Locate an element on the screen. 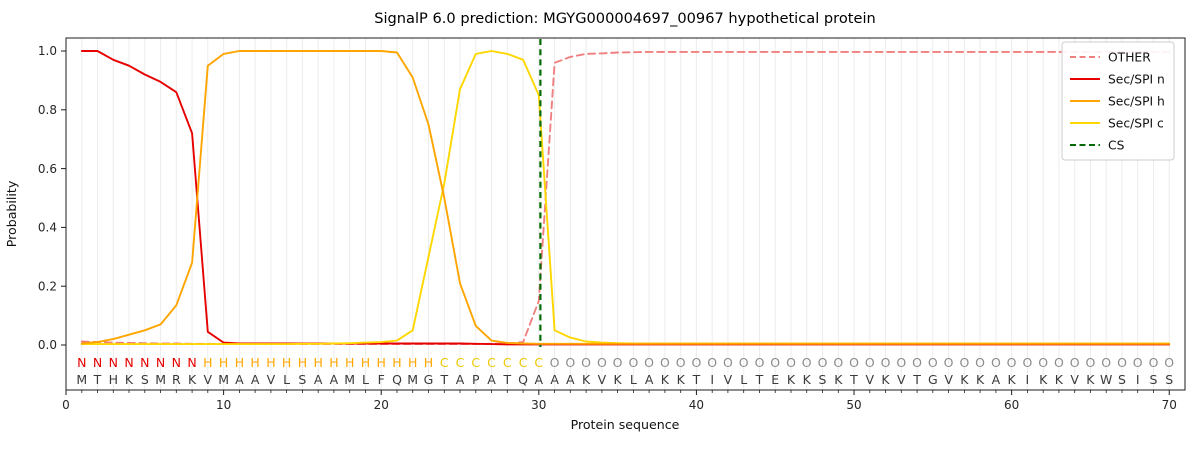 The height and width of the screenshot is (450, 1200). y-tick-label: 0.8 is located at coordinates (47, 110).